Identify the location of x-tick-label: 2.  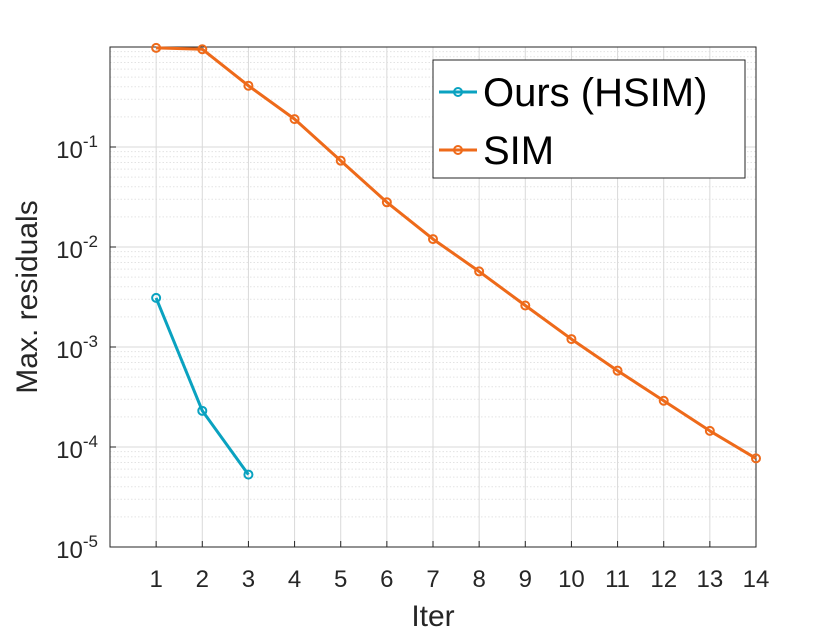
(202, 579).